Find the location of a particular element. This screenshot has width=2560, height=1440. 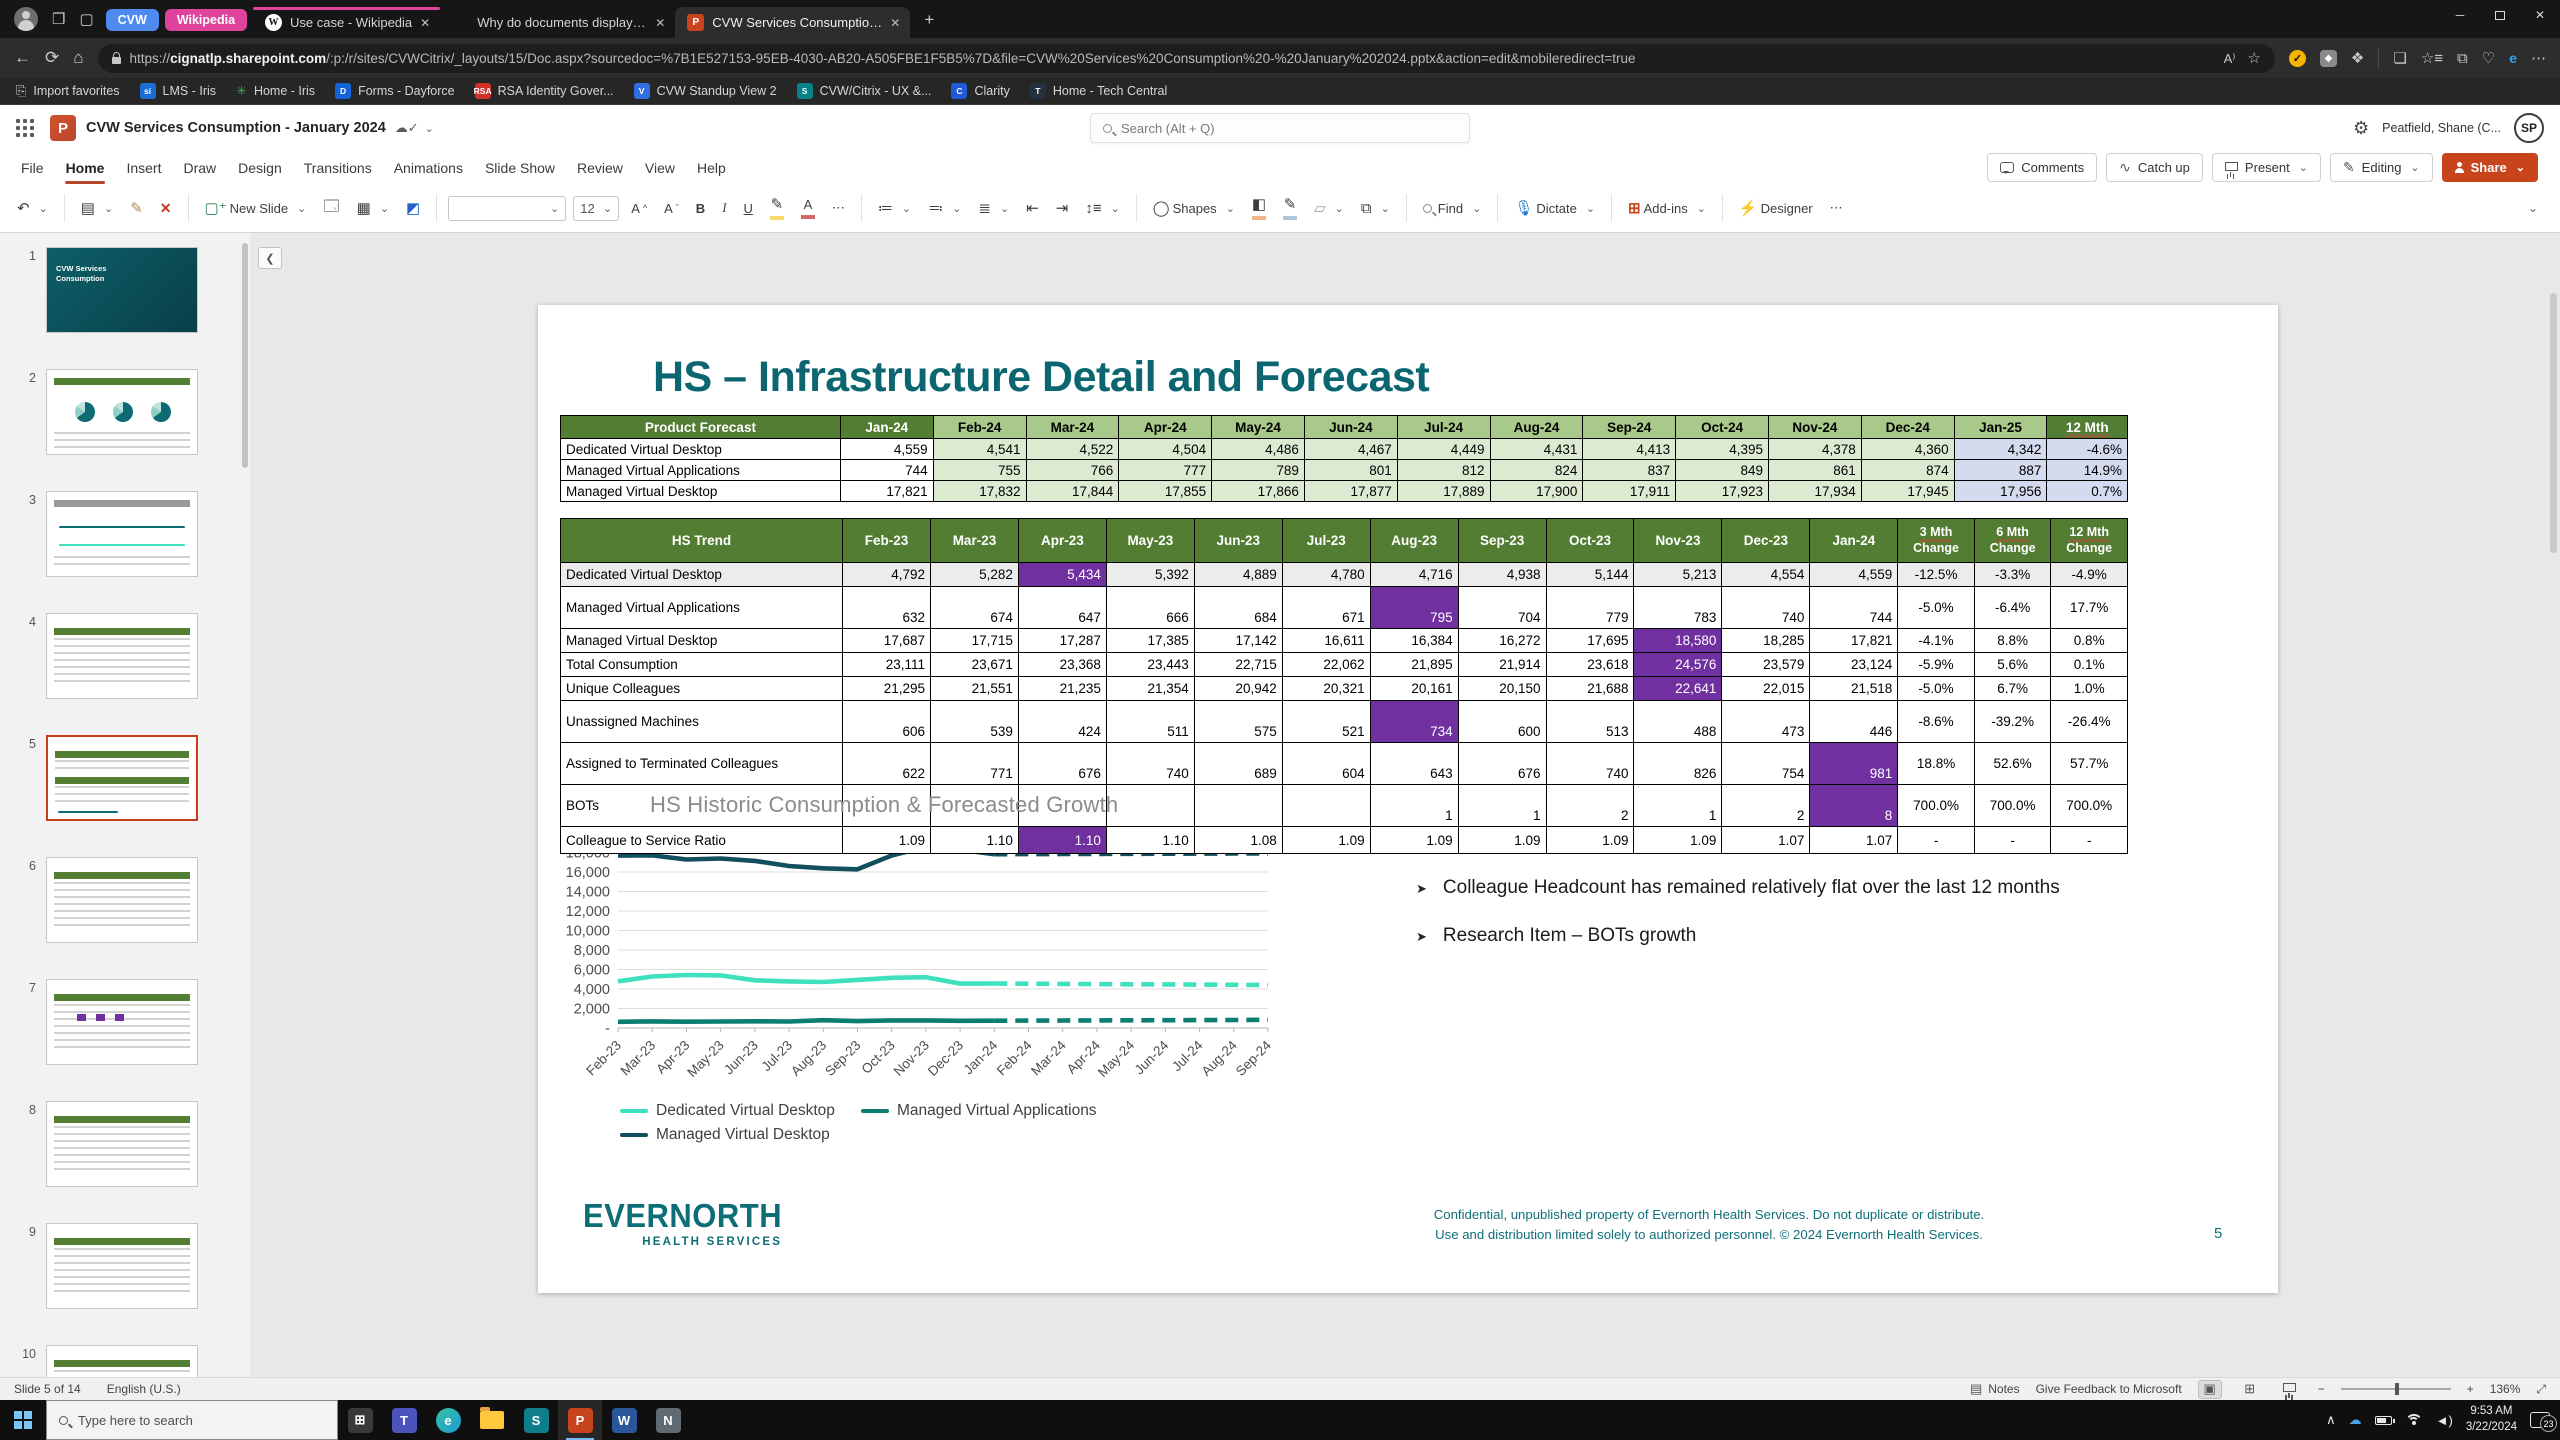

delete-button: ✕ is located at coordinates (165, 207).